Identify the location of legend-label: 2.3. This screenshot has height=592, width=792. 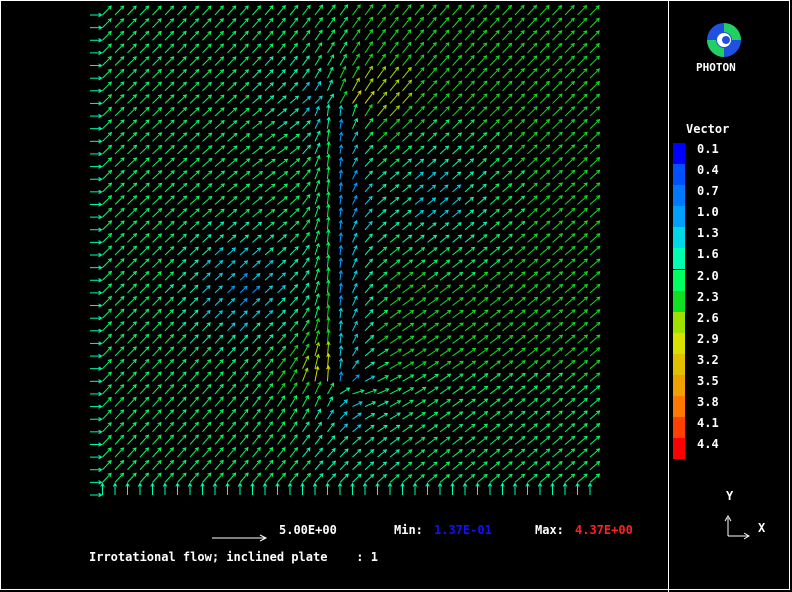
(708, 296).